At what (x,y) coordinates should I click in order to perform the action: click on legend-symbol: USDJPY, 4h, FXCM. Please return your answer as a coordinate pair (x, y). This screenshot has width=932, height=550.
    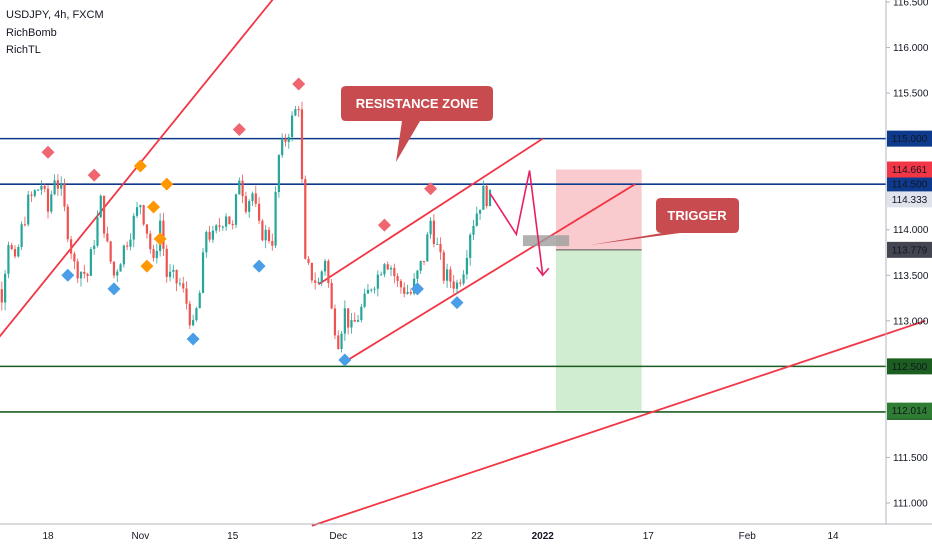
    Looking at the image, I should click on (55, 15).